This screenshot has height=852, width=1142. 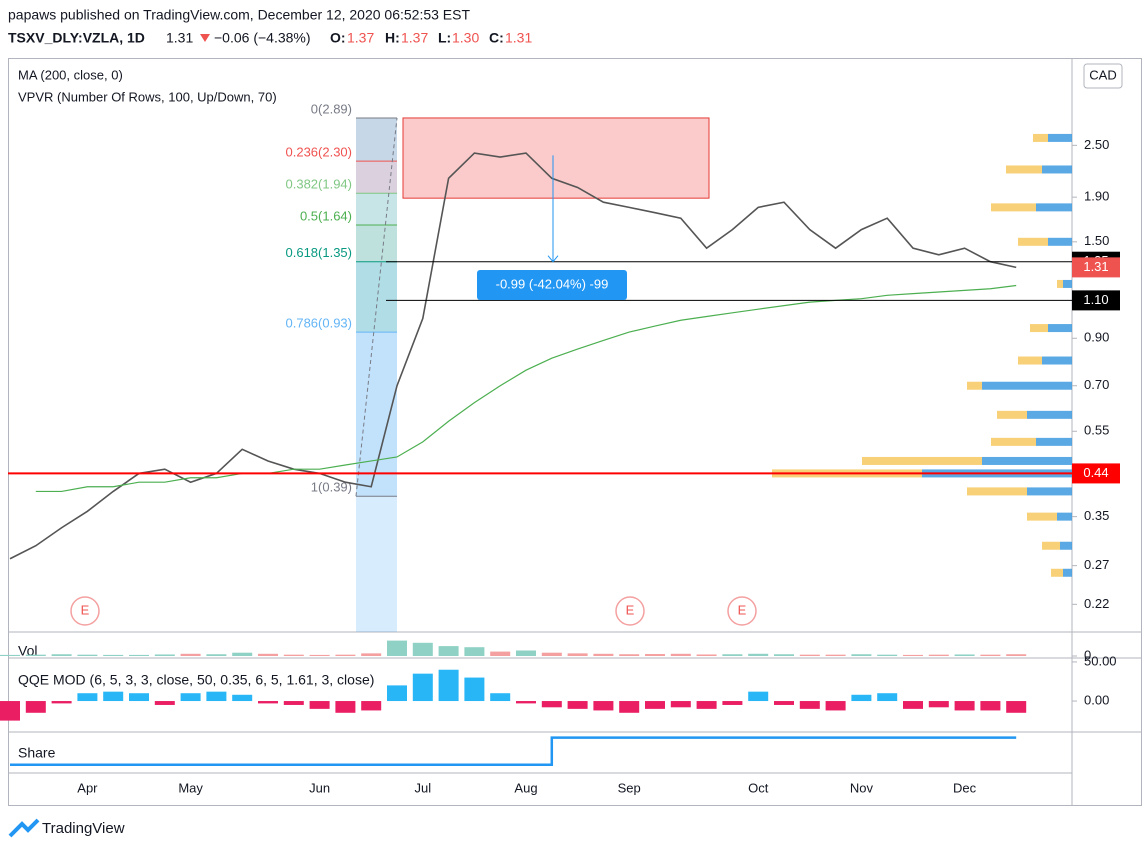 I want to click on h-value: 1.37, so click(x=414, y=38).